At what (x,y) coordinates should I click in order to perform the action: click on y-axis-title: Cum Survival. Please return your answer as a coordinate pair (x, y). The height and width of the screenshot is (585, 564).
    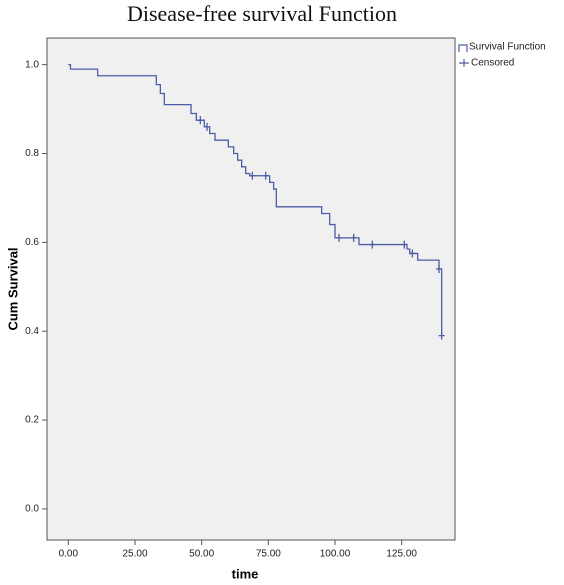
    Looking at the image, I should click on (12, 288).